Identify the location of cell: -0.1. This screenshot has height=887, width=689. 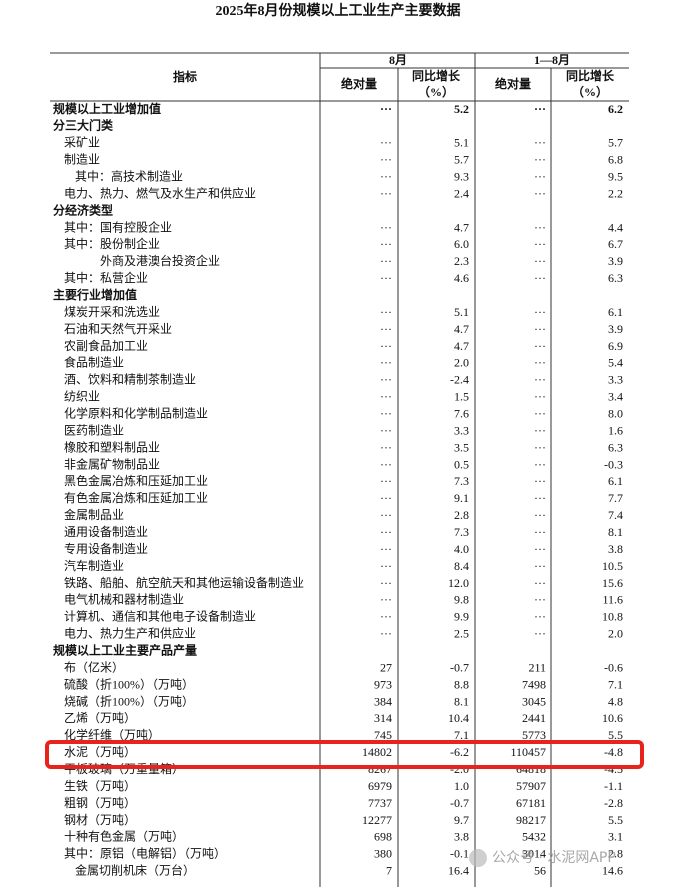
(459, 854).